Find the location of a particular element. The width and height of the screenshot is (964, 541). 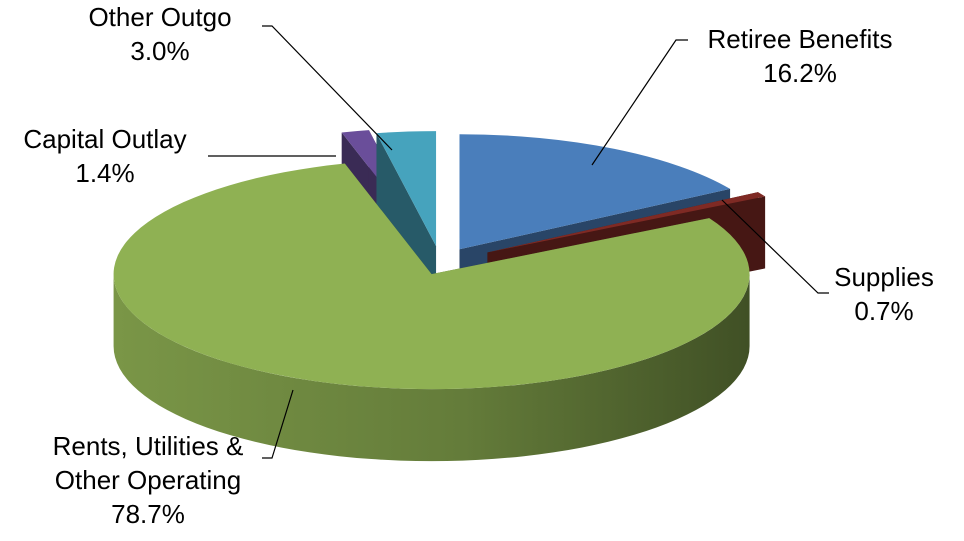

slice-name-label: Capital Outlay is located at coordinates (104, 139).